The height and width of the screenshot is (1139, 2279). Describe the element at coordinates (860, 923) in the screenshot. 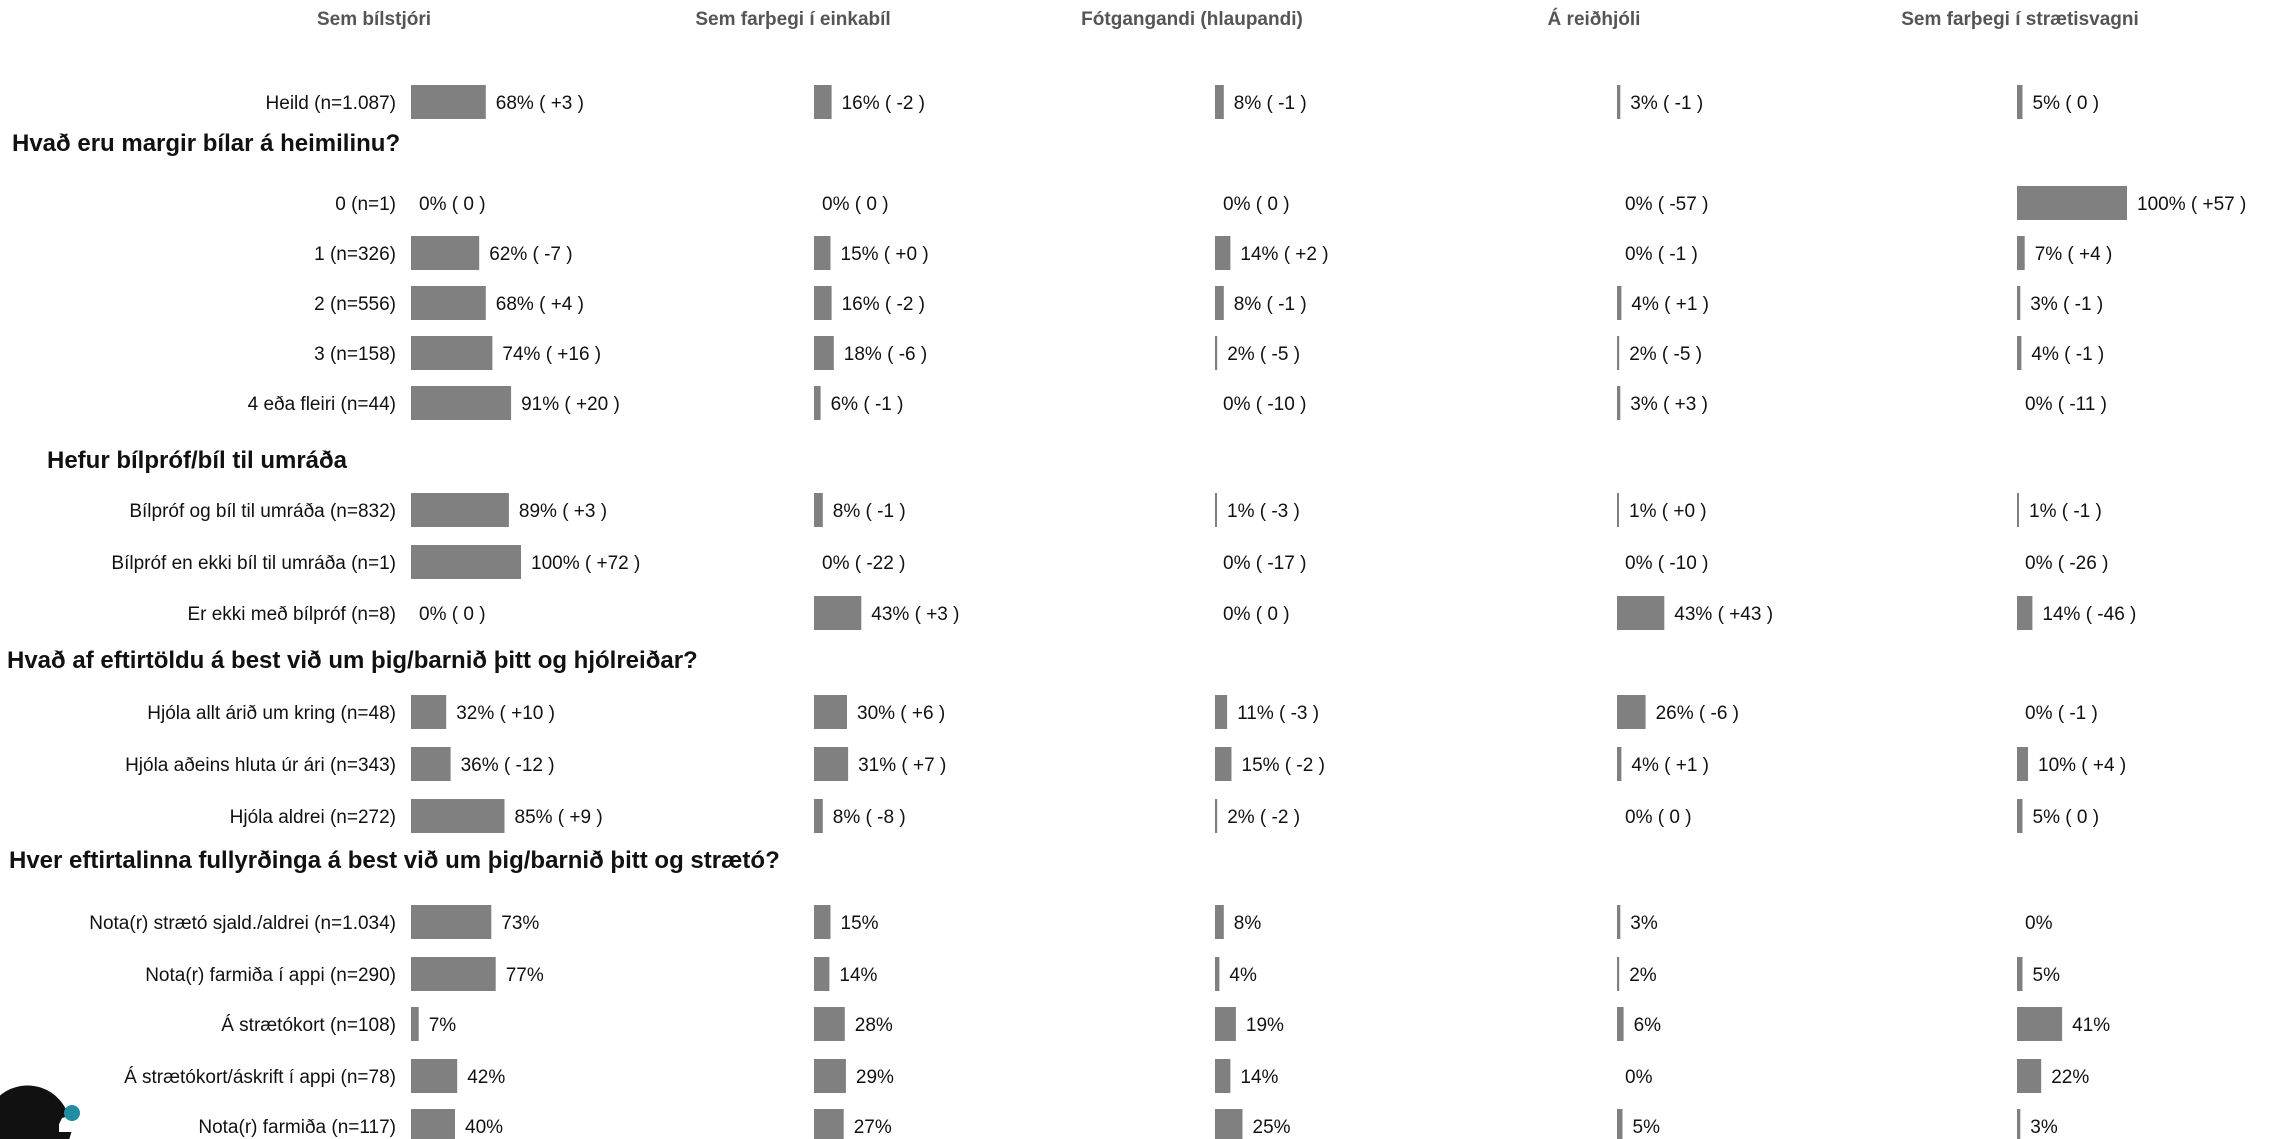

I see `data-label: 15%` at that location.